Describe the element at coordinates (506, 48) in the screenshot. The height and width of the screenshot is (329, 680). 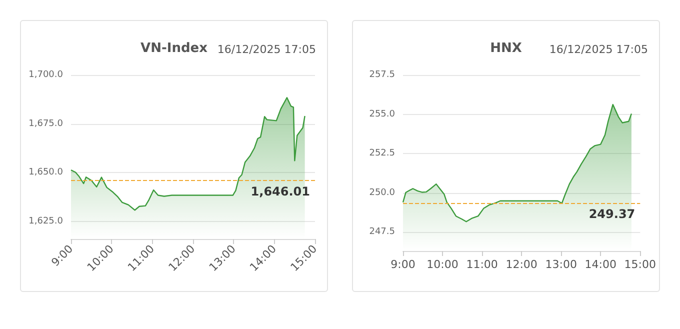
I see `chart-title: HNX` at that location.